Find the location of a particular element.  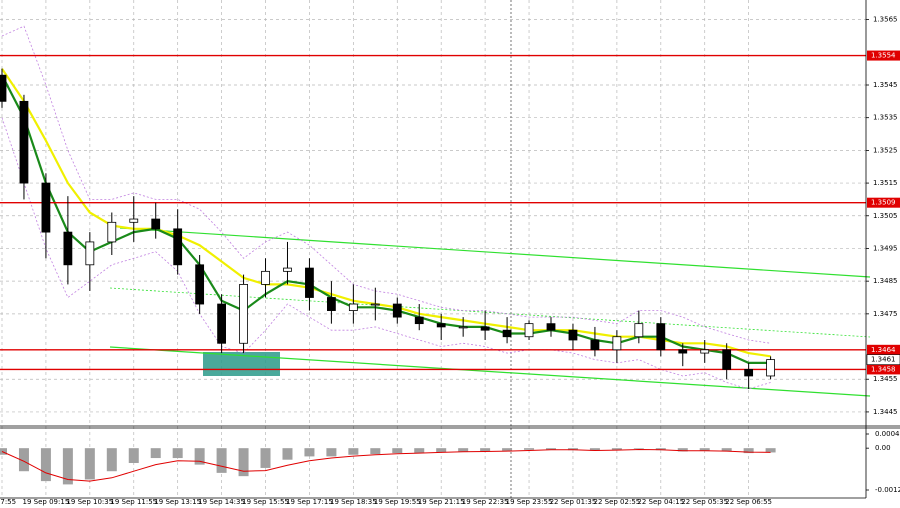

x-tick-label: 22 Sep 04:15 is located at coordinates (660, 502).